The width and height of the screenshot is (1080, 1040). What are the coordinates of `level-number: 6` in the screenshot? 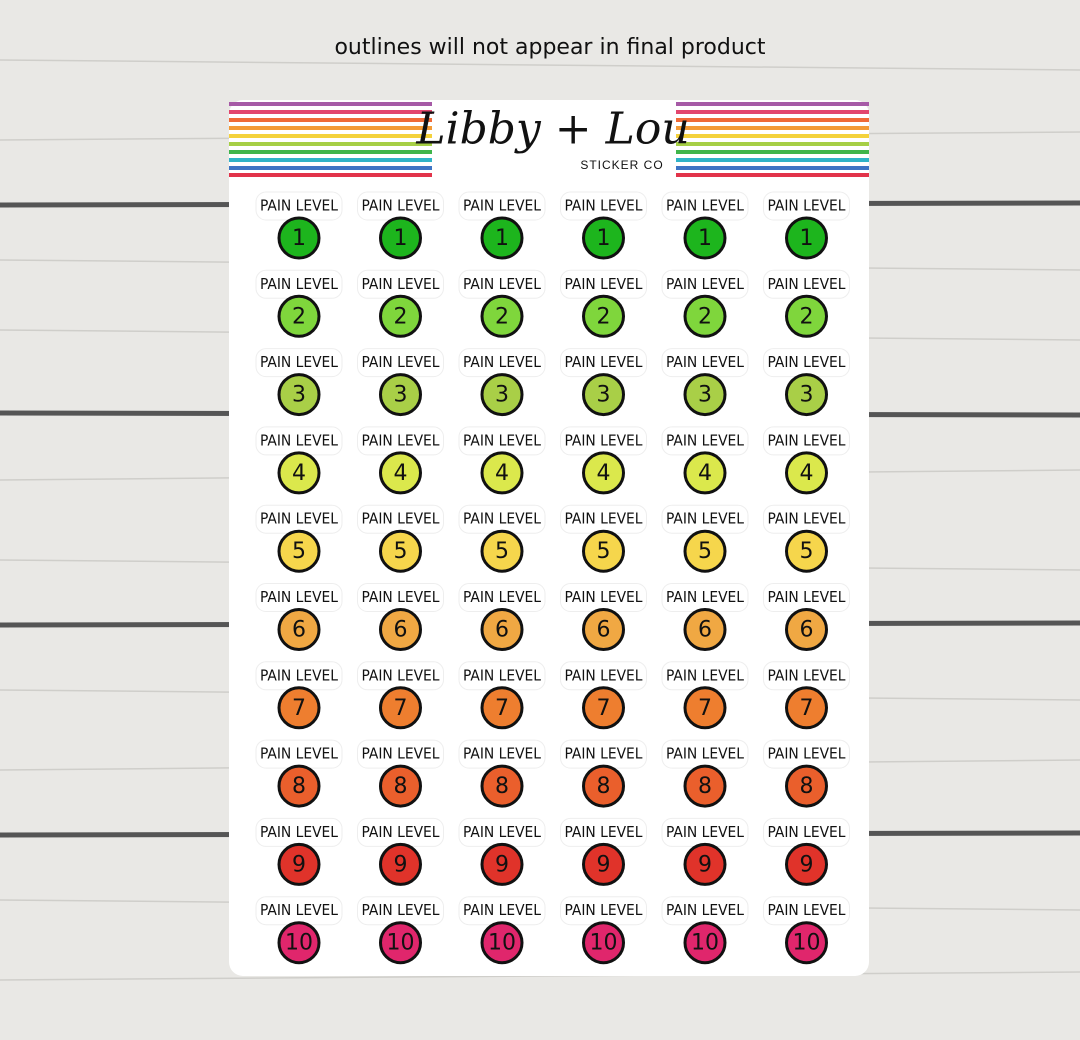 It's located at (807, 630).